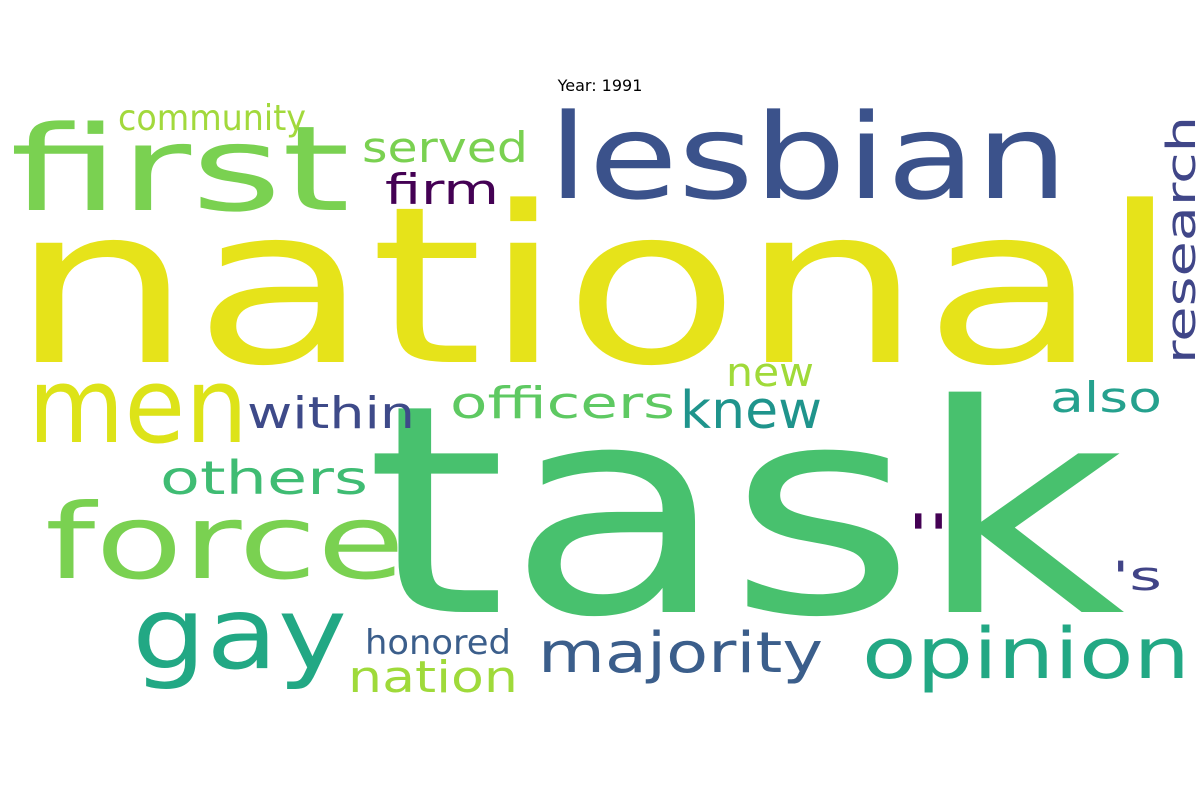 The height and width of the screenshot is (800, 1200). I want to click on word-officers: officers, so click(562, 403).